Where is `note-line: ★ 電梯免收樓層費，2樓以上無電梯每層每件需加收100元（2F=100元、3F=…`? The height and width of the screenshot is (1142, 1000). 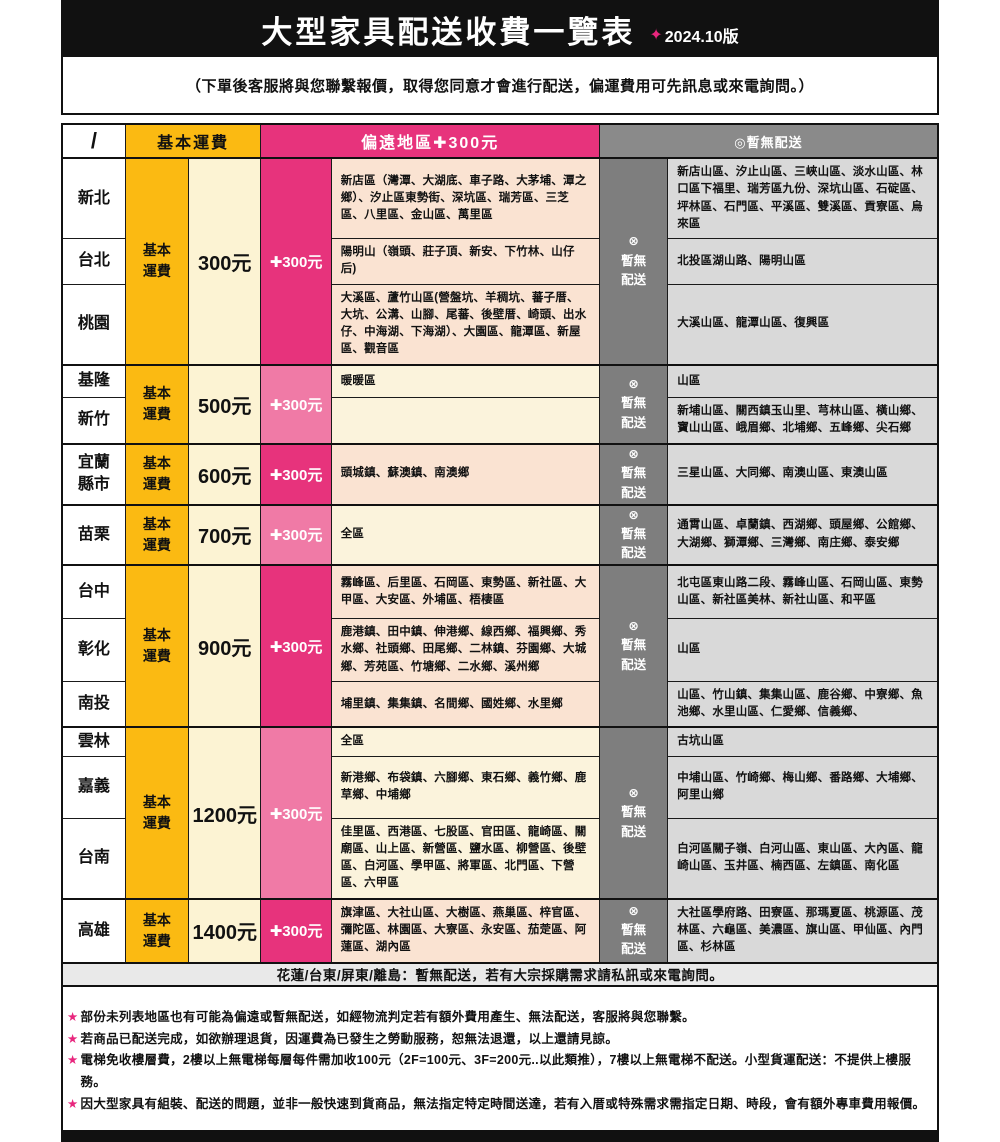 note-line: ★ 電梯免收樓層費，2樓以上無電梯每層每件需加收100元（2F=100元、3F=… is located at coordinates (500, 1072).